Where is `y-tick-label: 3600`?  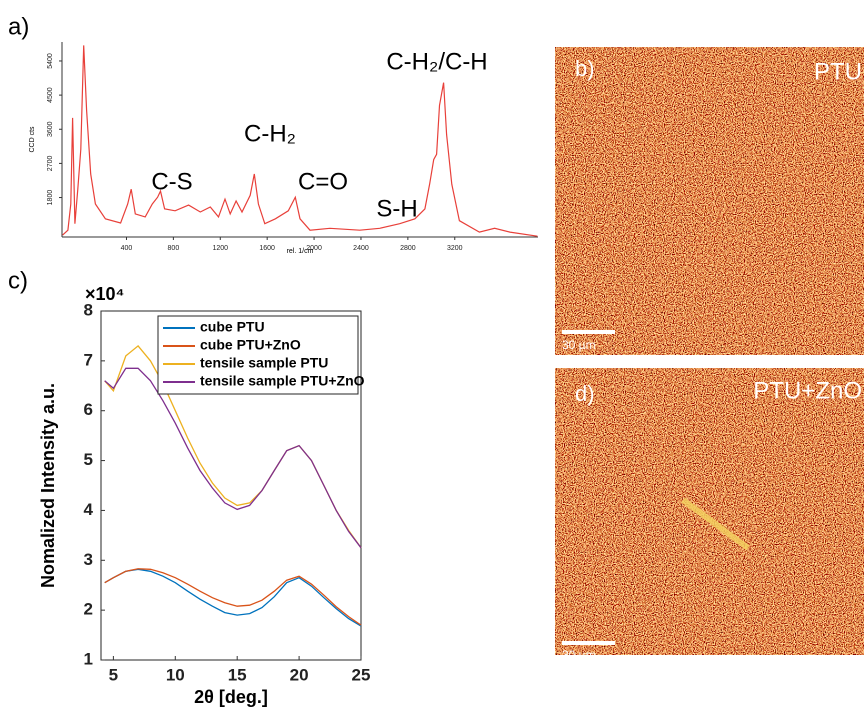
y-tick-label: 3600 is located at coordinates (50, 129).